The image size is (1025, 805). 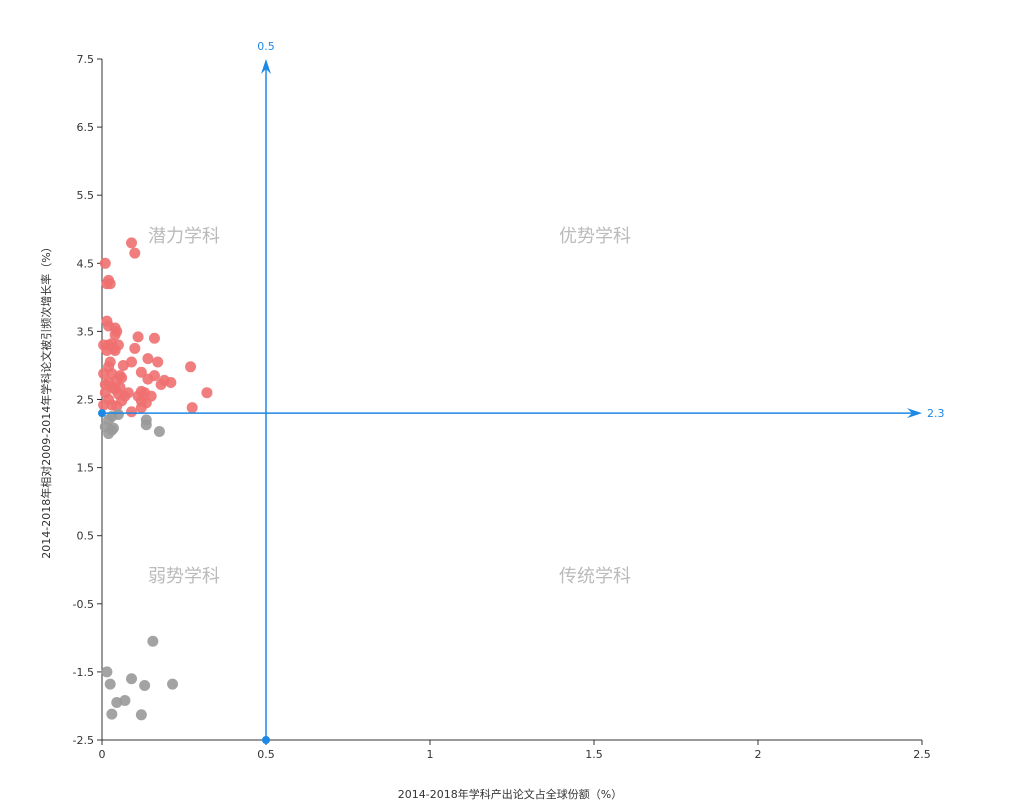 I want to click on y-tick-label: 5.5, so click(x=86, y=195).